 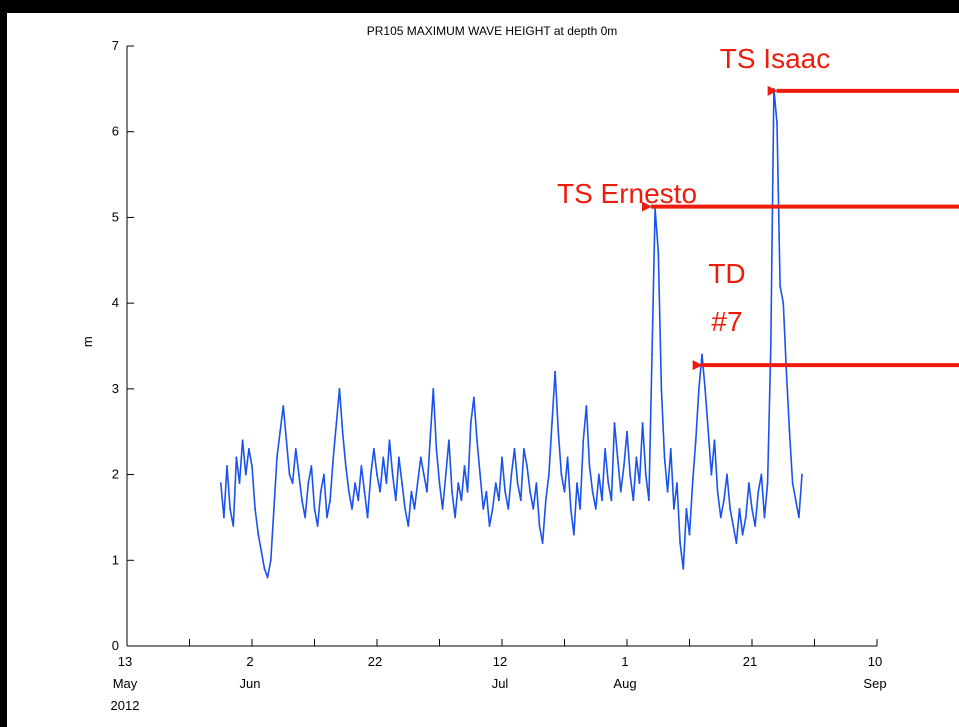 What do you see at coordinates (500, 683) in the screenshot?
I see `x-tick-label: Jul` at bounding box center [500, 683].